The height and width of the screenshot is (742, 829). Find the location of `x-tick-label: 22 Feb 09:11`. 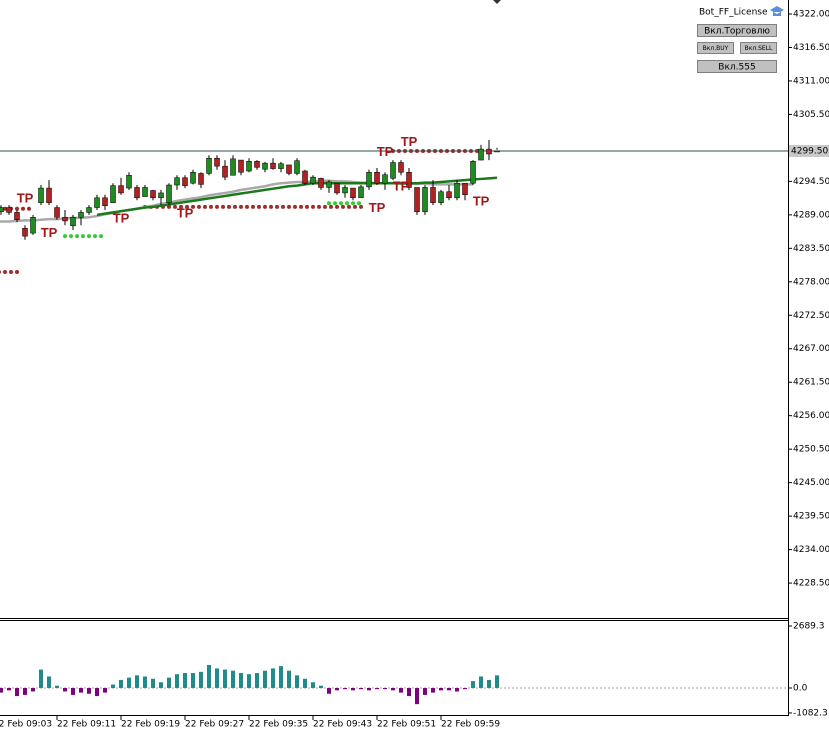

x-tick-label: 22 Feb 09:11 is located at coordinates (86, 725).